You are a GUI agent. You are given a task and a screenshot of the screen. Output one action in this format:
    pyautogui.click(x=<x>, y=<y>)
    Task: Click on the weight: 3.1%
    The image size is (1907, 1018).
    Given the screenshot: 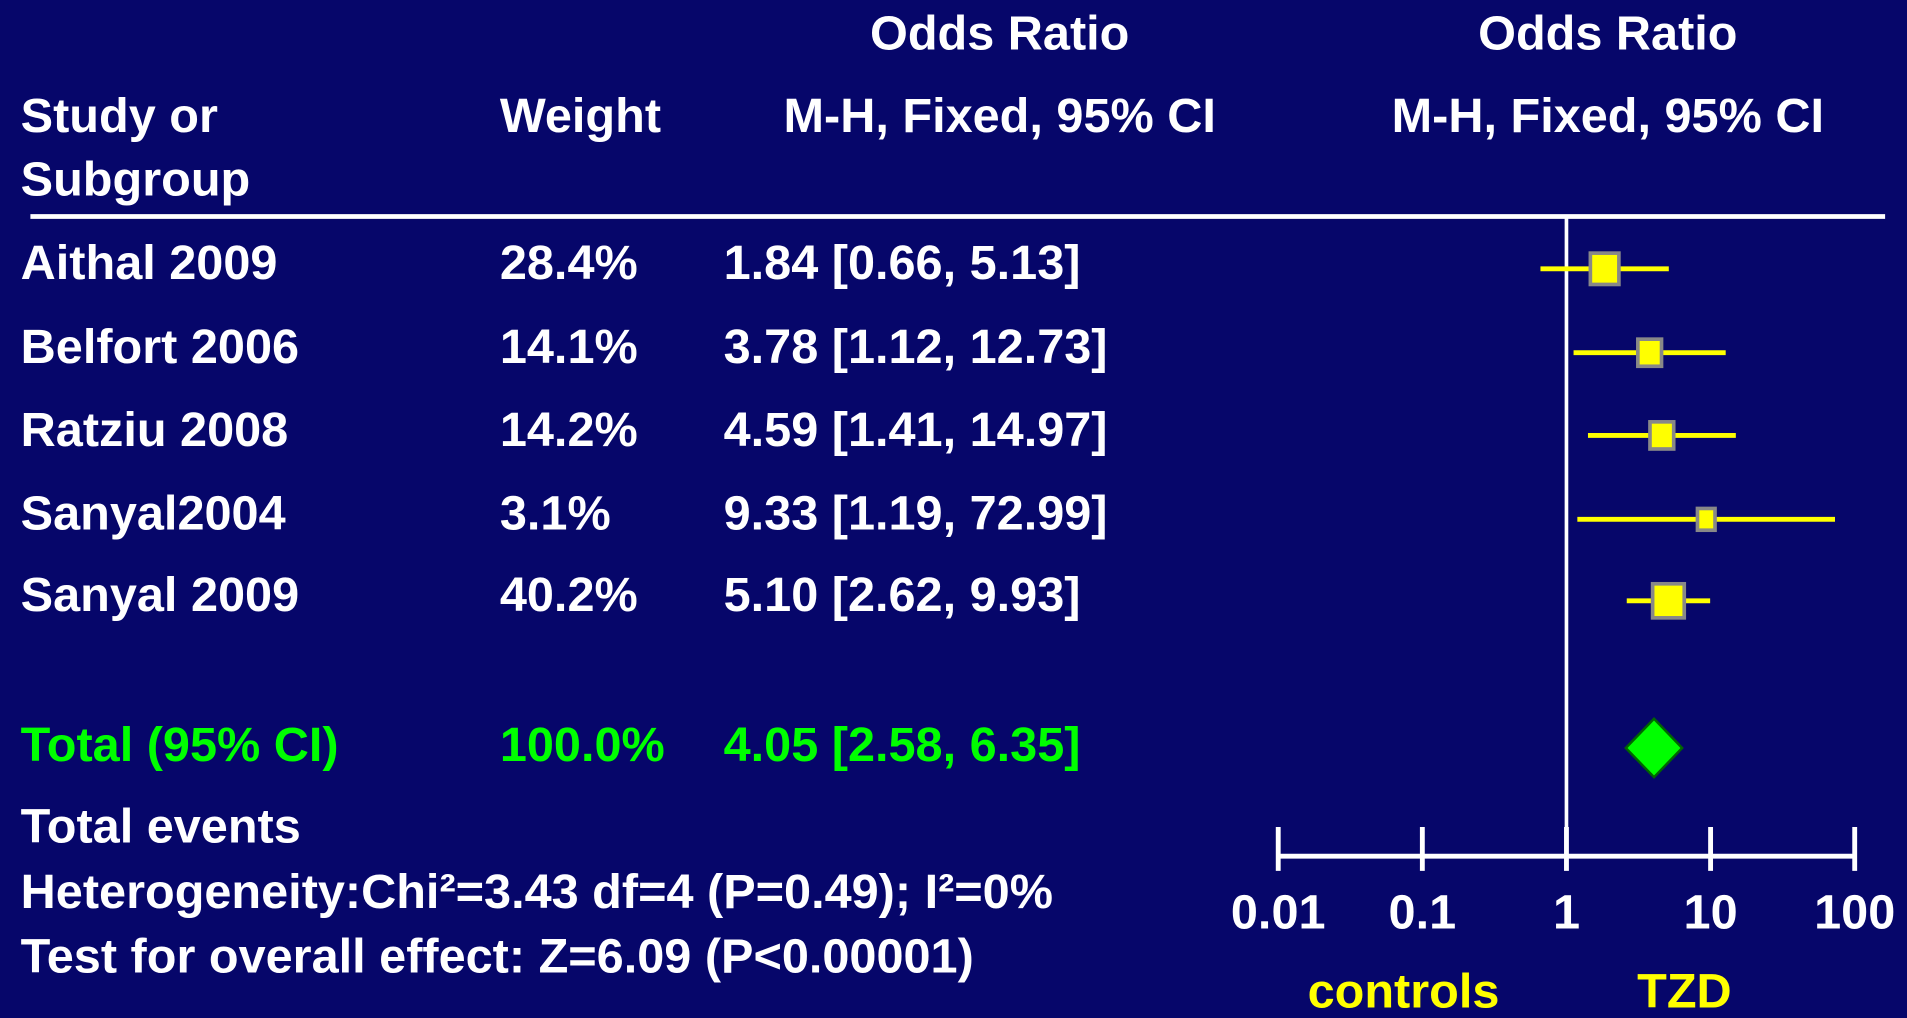 What is the action you would take?
    pyautogui.click(x=555, y=514)
    